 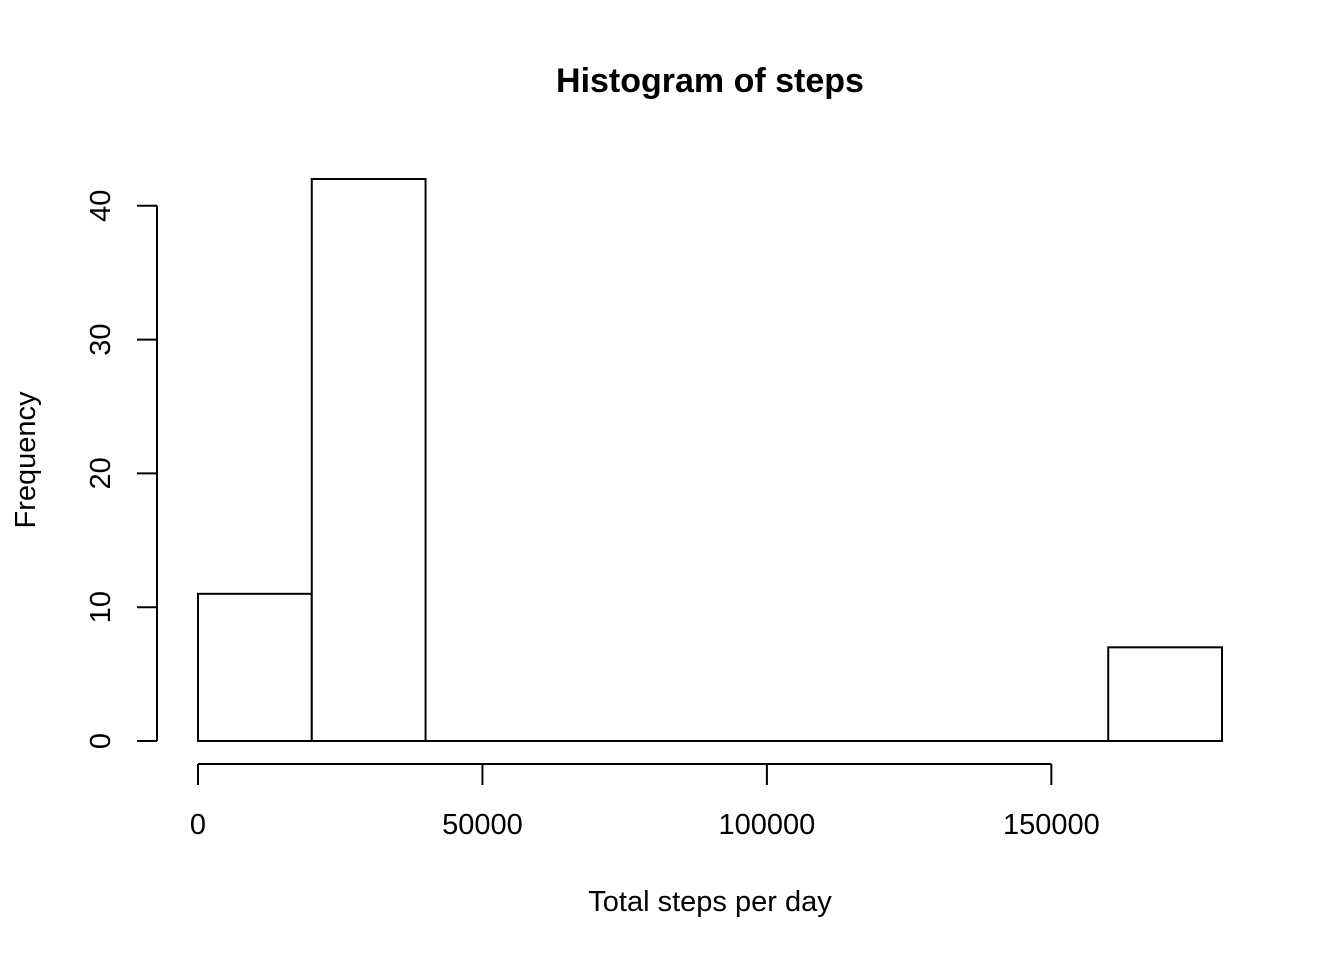 I want to click on y-tick-label-1: 10, so click(x=101, y=607).